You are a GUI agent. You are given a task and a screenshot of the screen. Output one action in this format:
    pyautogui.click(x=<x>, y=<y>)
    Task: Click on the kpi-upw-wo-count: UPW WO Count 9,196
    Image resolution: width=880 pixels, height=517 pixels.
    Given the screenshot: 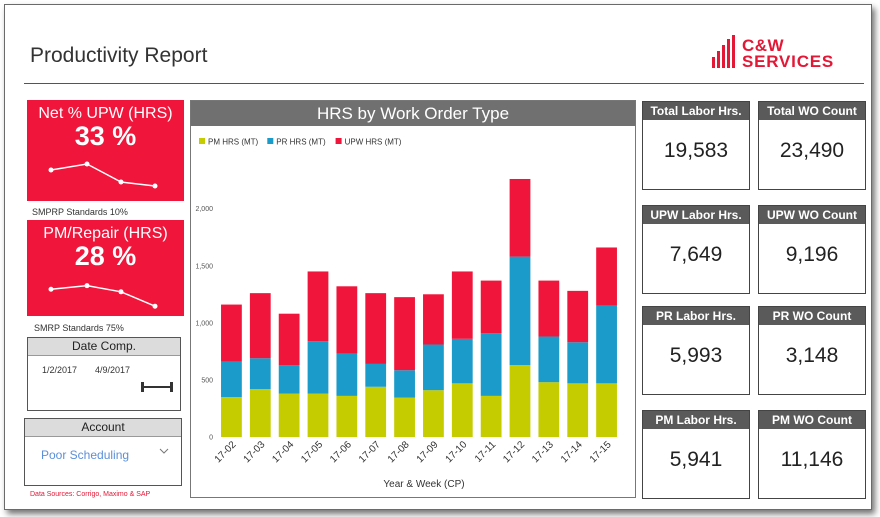 What is the action you would take?
    pyautogui.click(x=812, y=249)
    